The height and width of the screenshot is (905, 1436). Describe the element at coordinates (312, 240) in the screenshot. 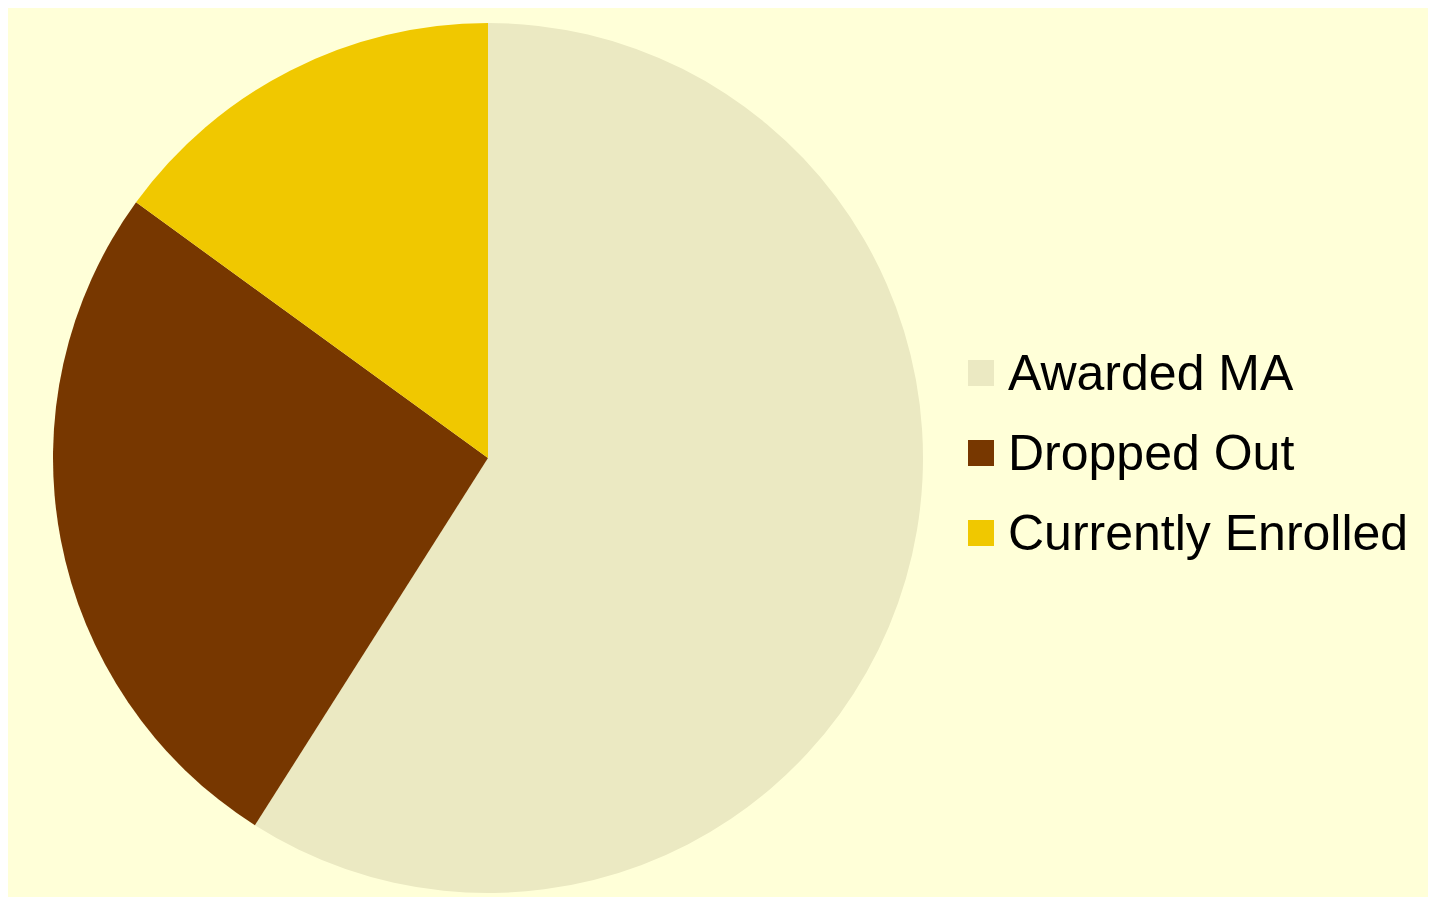

I see `pie-slice` at that location.